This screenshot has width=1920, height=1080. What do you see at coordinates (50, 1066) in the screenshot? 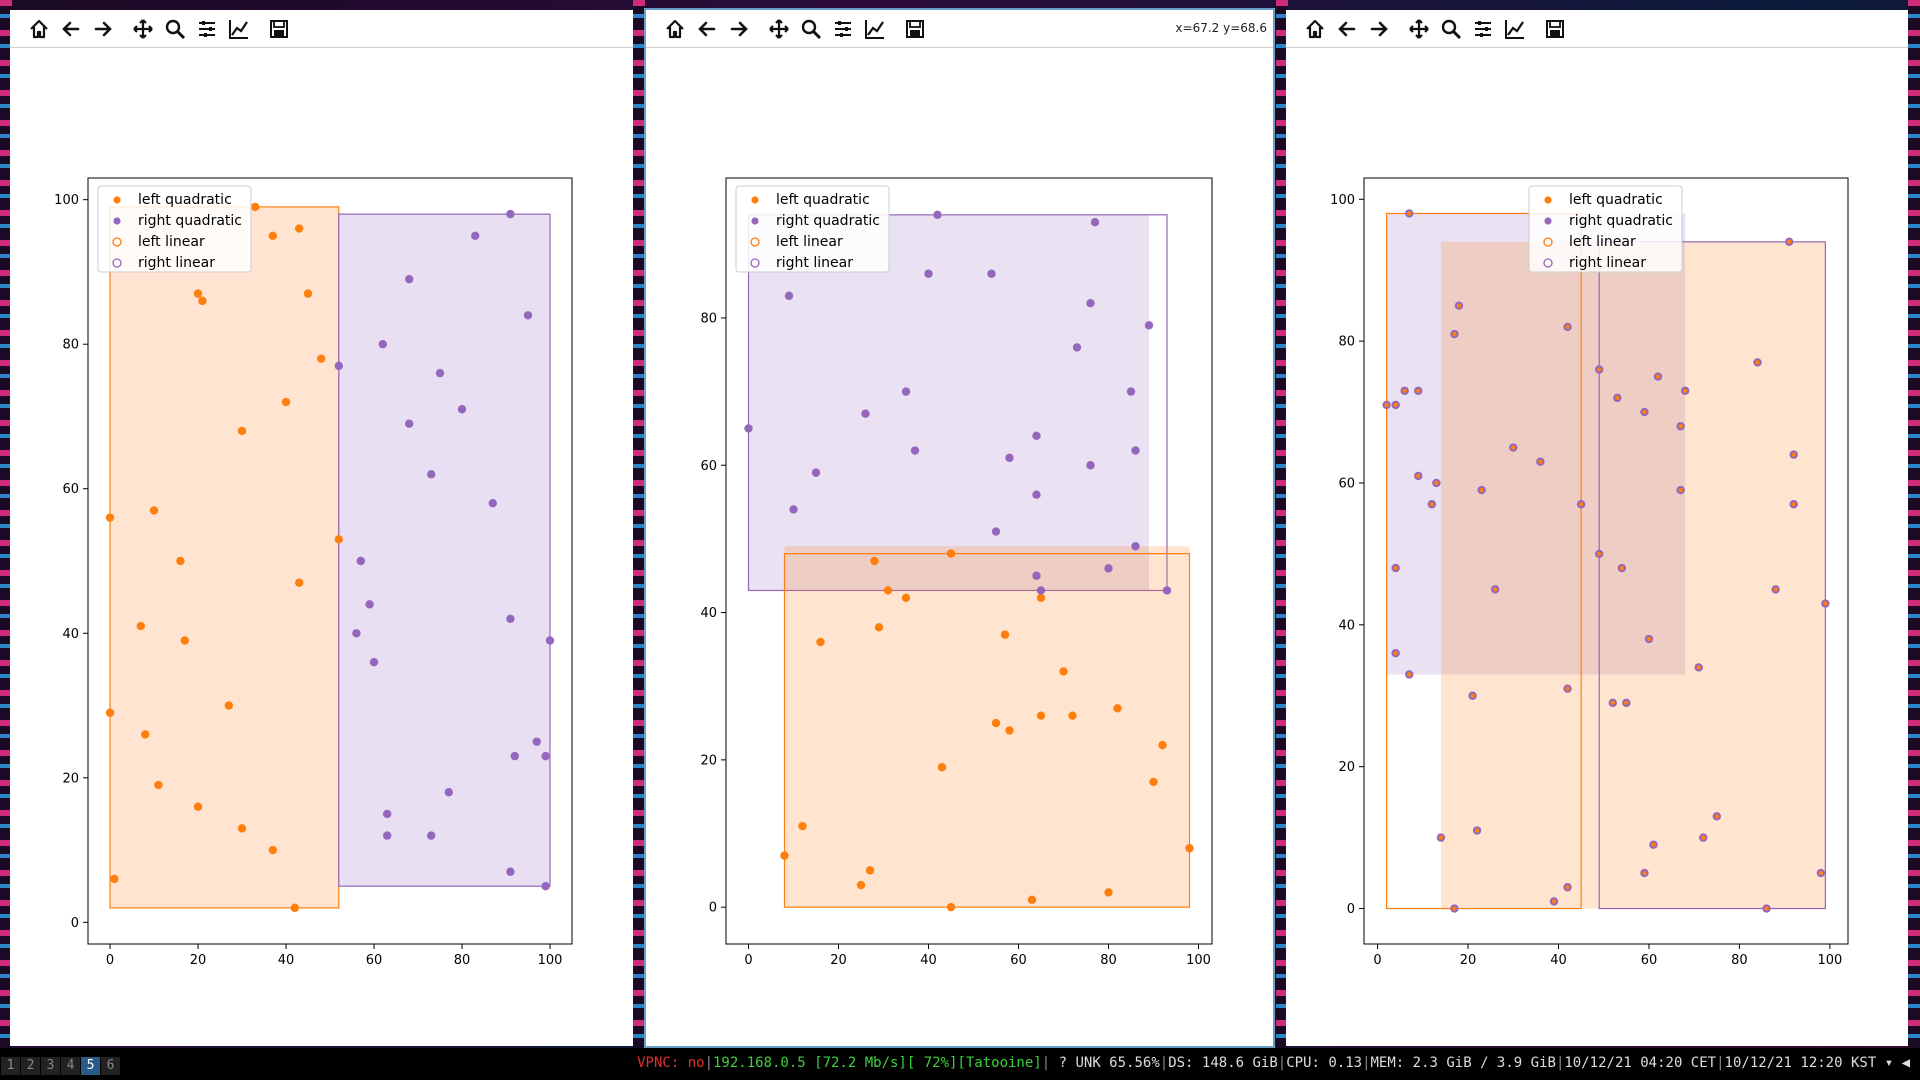
I see `workspace-3: 3` at bounding box center [50, 1066].